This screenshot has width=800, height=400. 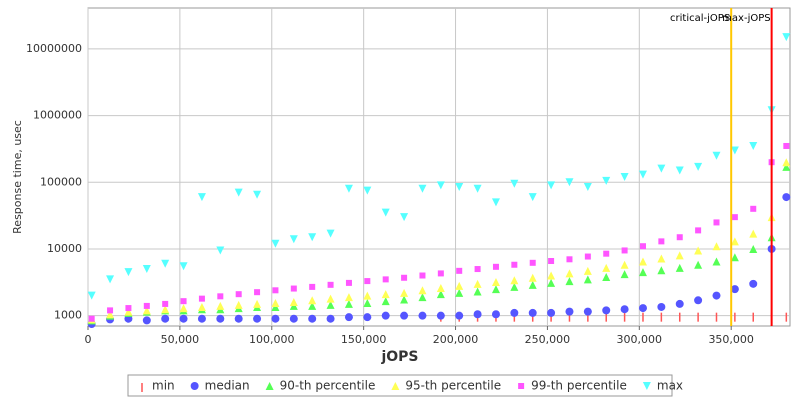 What do you see at coordinates (61, 181) in the screenshot?
I see `y-tick-label: 100000` at bounding box center [61, 181].